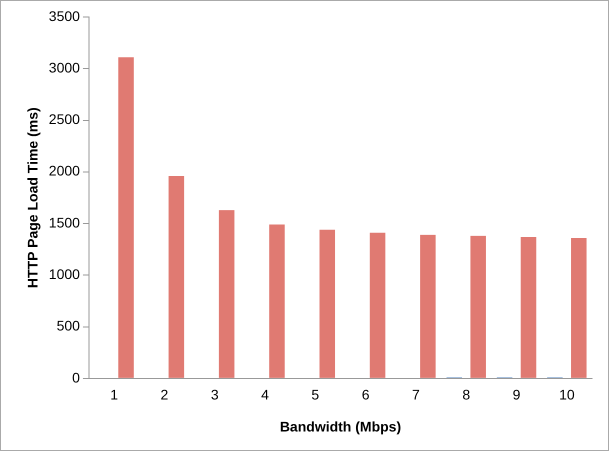 The image size is (609, 451). I want to click on y-tick-label: 3000, so click(64, 67).